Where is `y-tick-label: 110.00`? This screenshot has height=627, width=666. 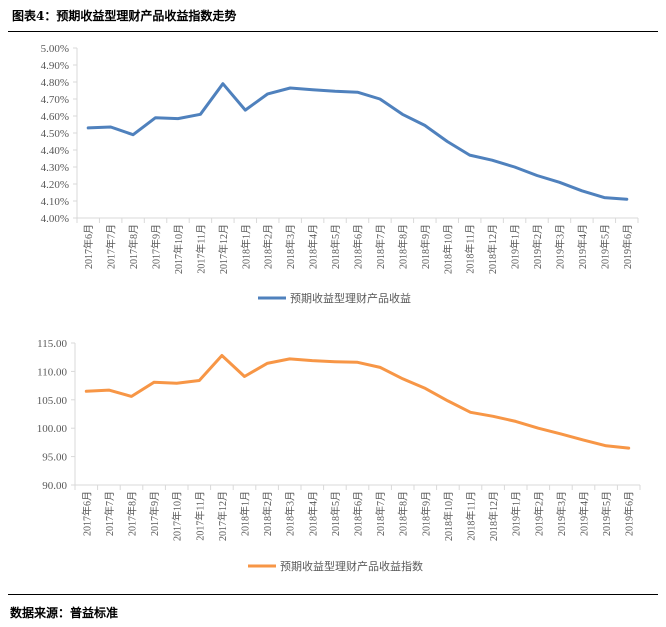
y-tick-label: 110.00 is located at coordinates (52, 372).